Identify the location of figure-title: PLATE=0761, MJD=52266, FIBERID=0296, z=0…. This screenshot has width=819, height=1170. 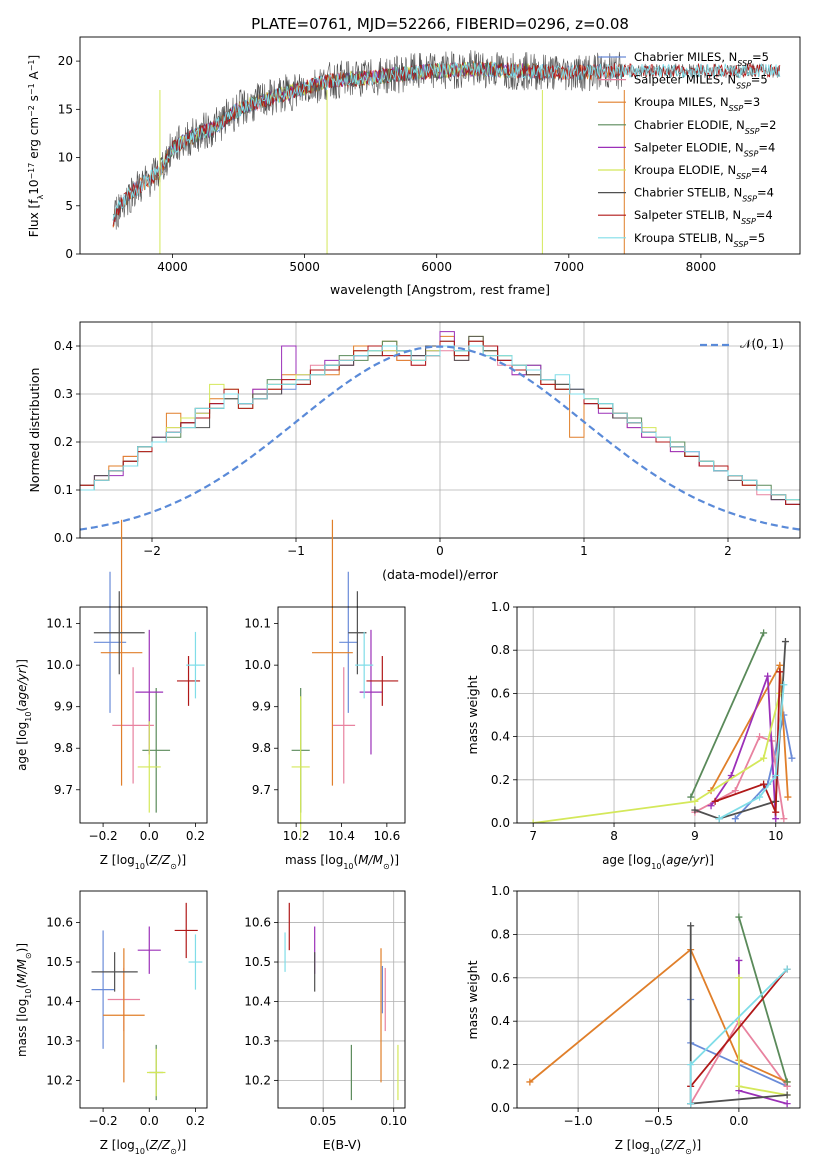
(440, 24).